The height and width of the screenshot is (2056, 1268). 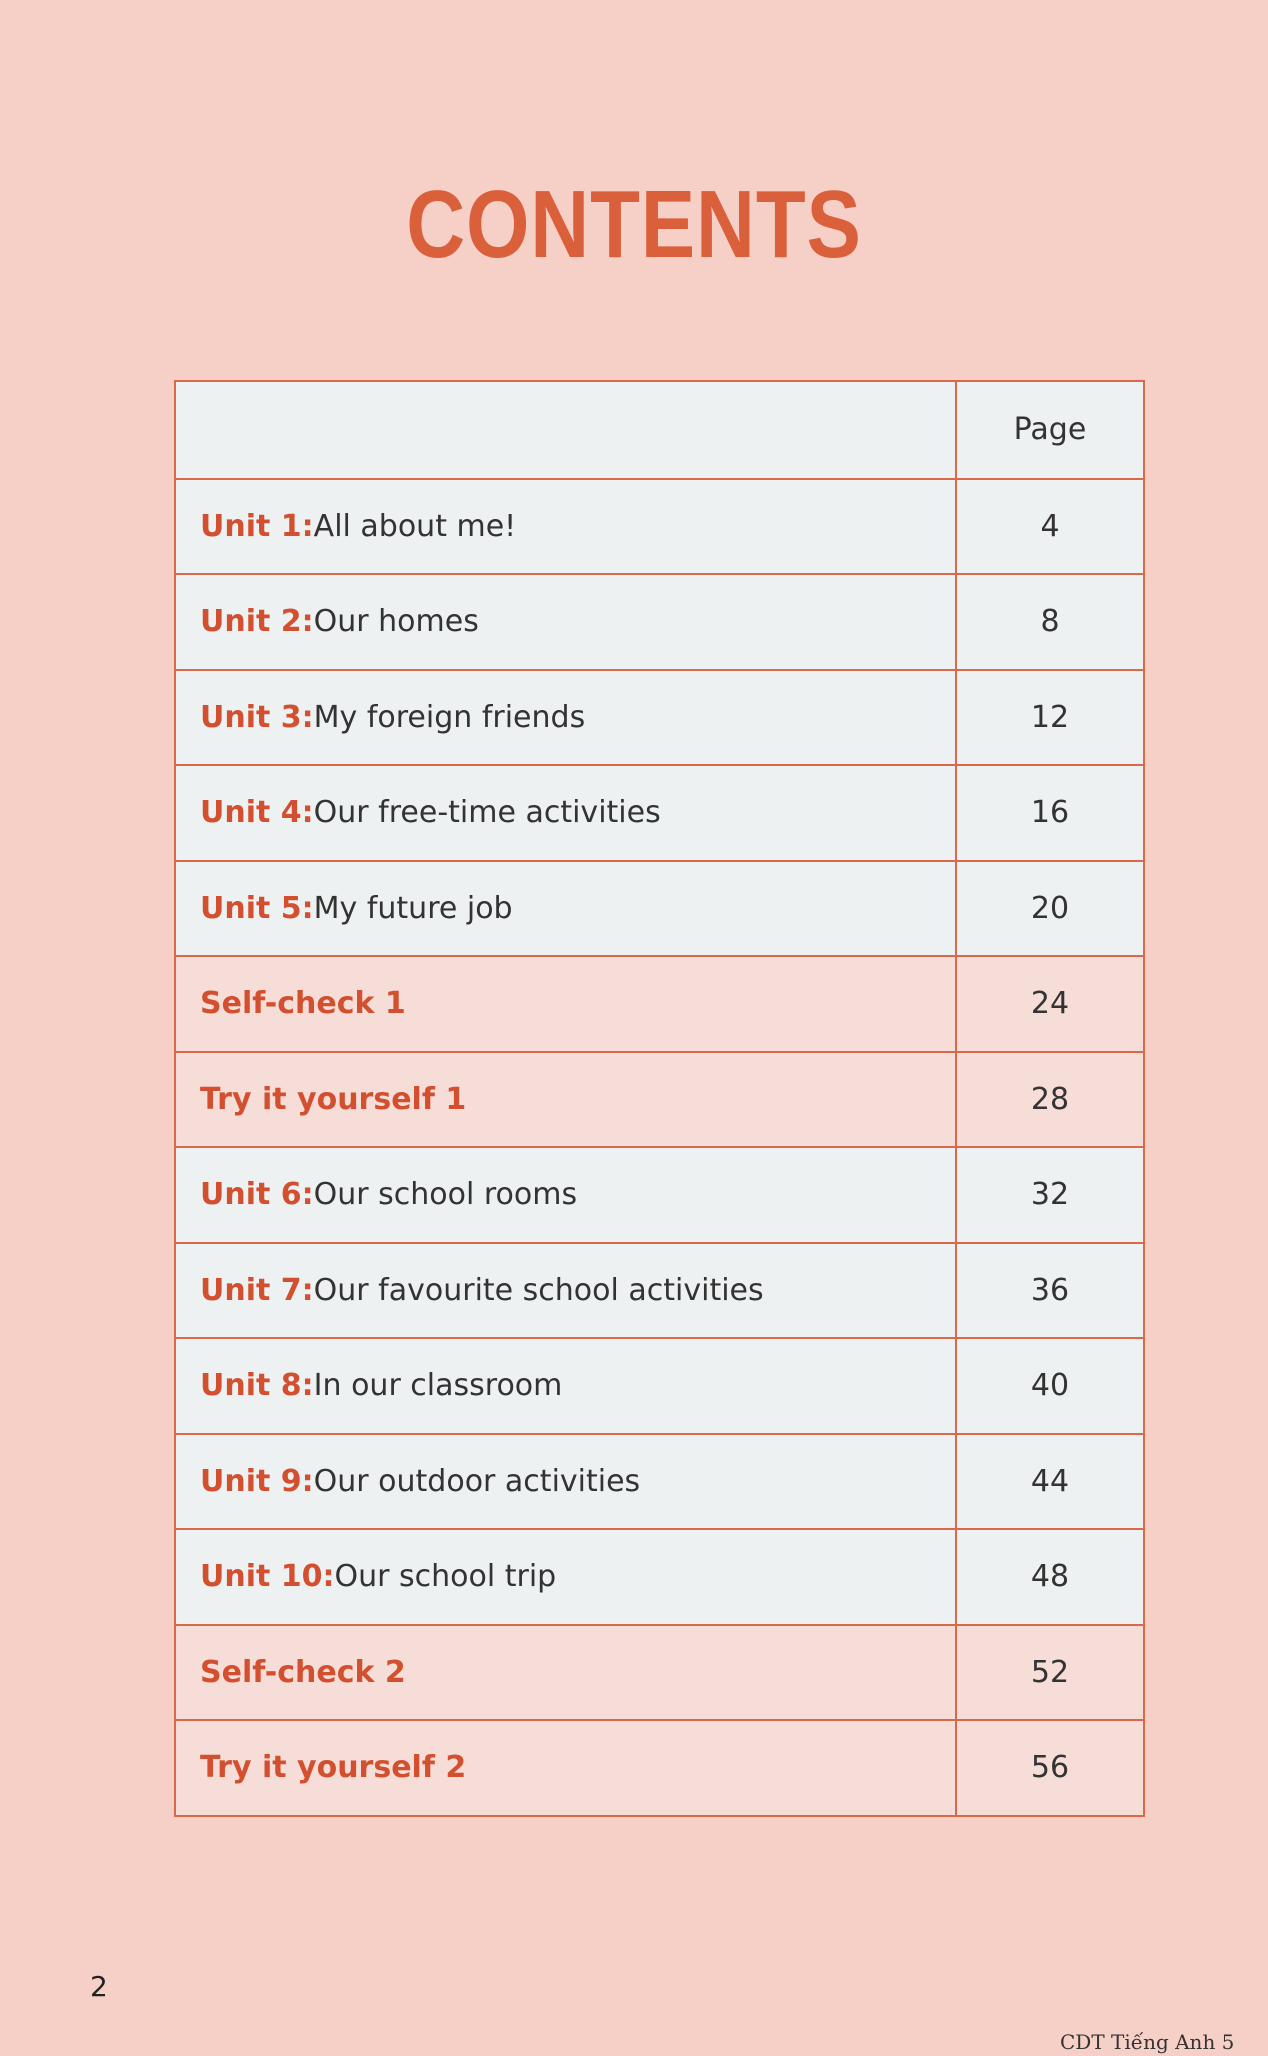 What do you see at coordinates (565, 622) in the screenshot?
I see `entry: Unit 2: Our homes` at bounding box center [565, 622].